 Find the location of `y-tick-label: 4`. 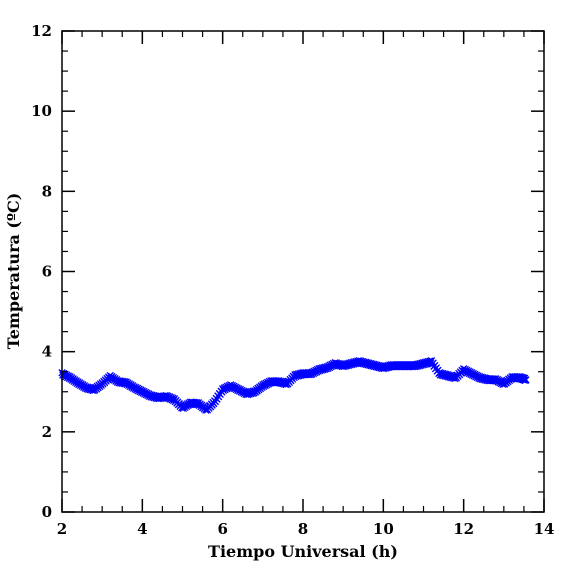

y-tick-label: 4 is located at coordinates (47, 352).